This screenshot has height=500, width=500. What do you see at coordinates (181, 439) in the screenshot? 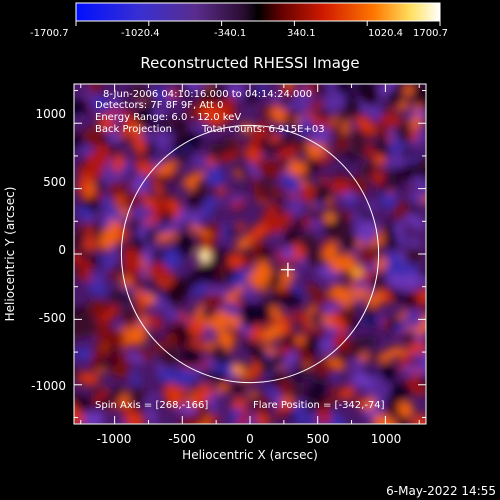
I see `x-tick-label: -500` at bounding box center [181, 439].